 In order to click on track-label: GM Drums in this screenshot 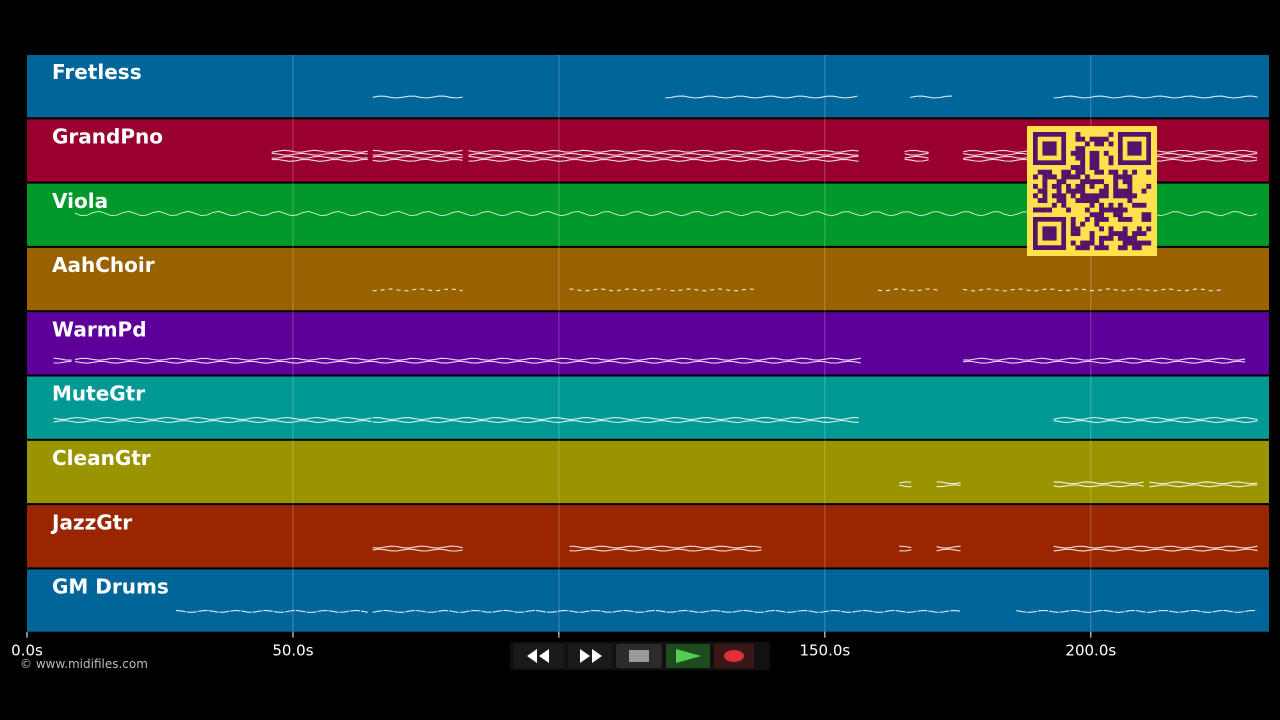, I will do `click(110, 587)`.